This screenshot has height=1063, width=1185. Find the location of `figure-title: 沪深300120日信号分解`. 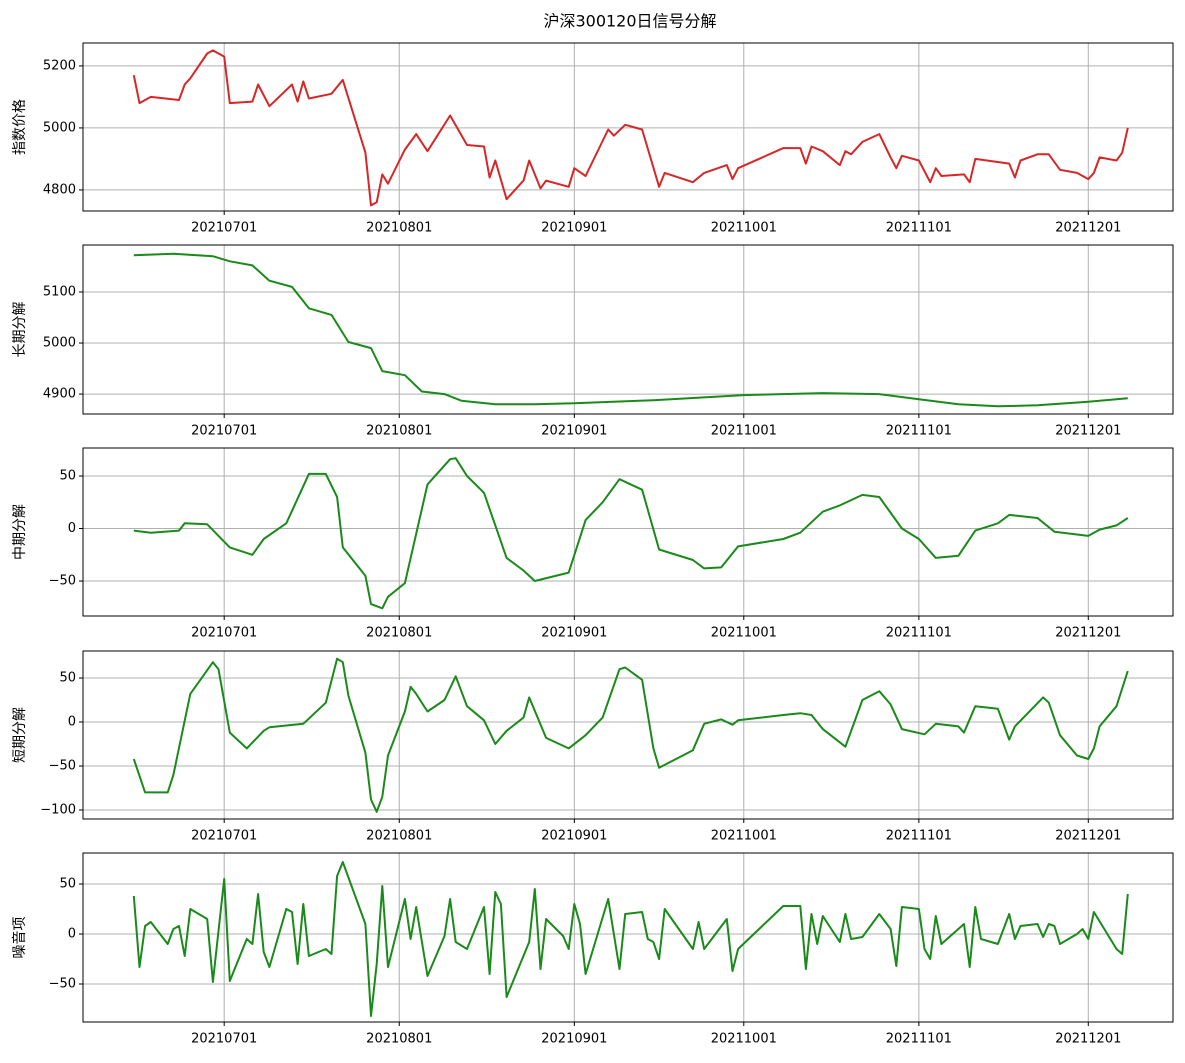

figure-title: 沪深300120日信号分解 is located at coordinates (629, 21).